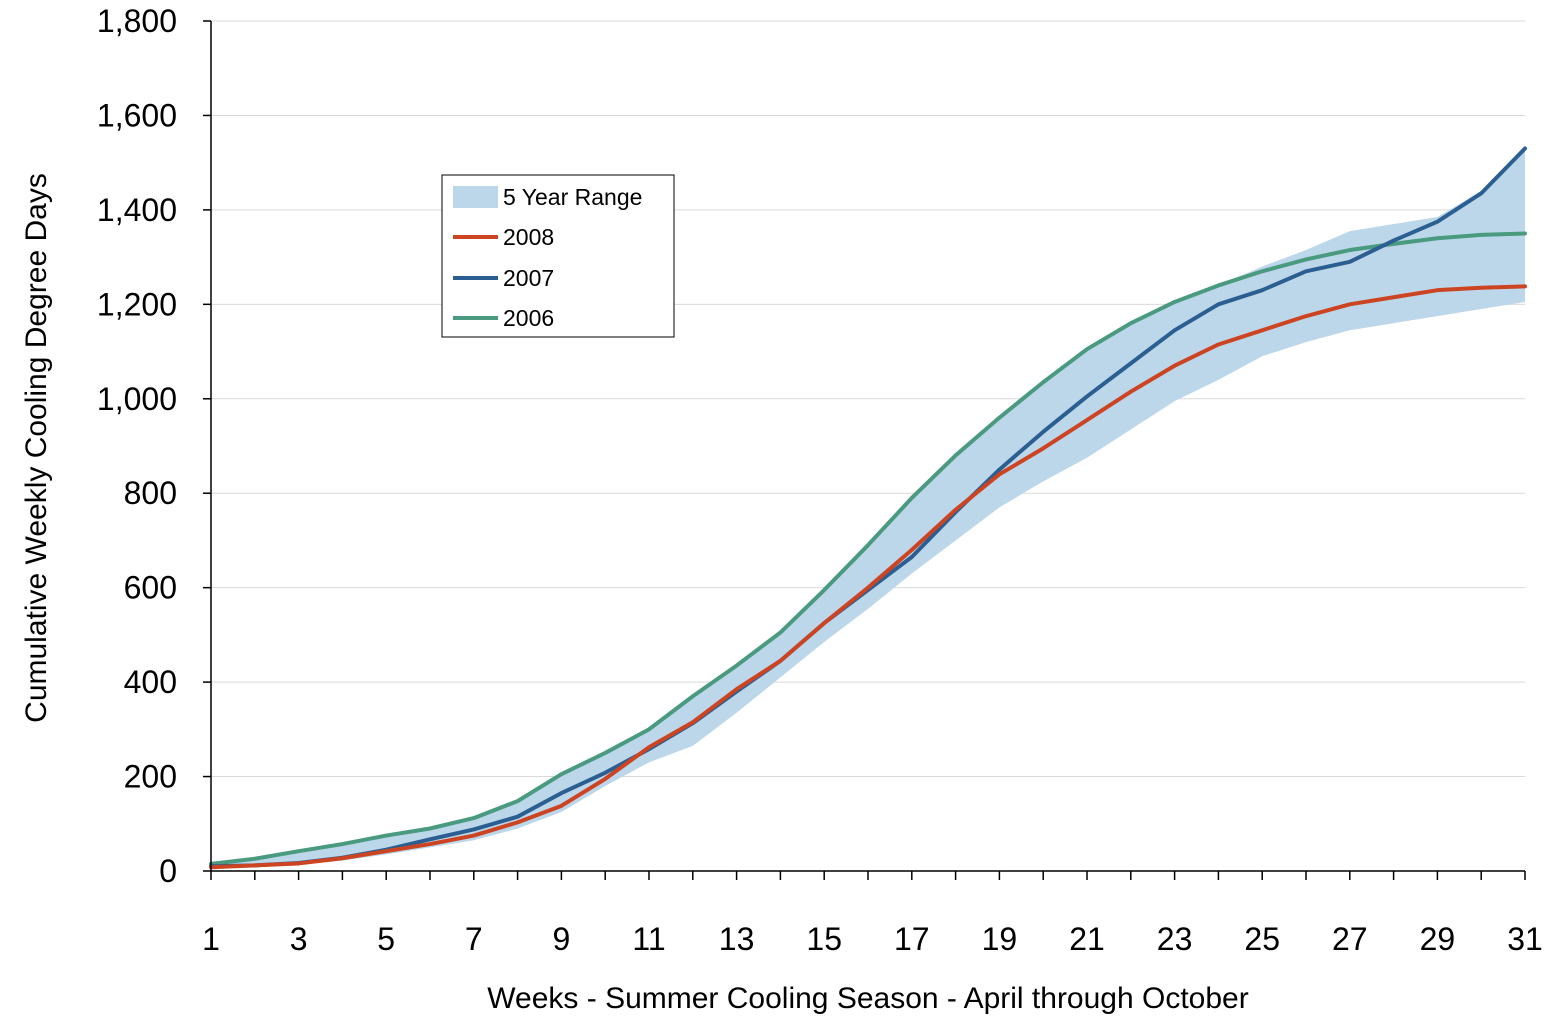 The height and width of the screenshot is (1018, 1552). Describe the element at coordinates (648, 939) in the screenshot. I see `x-tick-label: 11` at that location.